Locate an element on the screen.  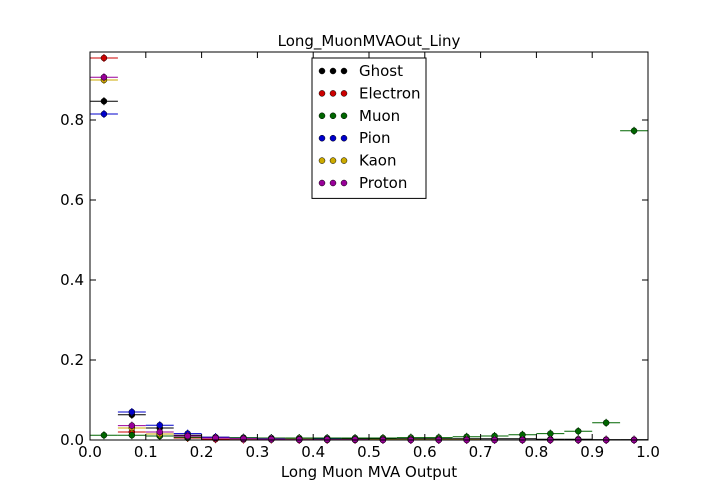
legend-entry-proton: Proton is located at coordinates (362, 183).